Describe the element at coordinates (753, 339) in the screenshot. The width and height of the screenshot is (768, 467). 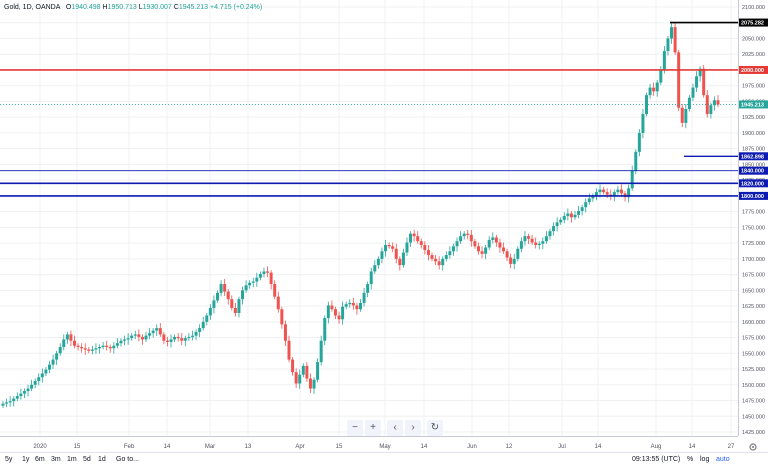
I see `price-tick-label: 1575.000` at that location.